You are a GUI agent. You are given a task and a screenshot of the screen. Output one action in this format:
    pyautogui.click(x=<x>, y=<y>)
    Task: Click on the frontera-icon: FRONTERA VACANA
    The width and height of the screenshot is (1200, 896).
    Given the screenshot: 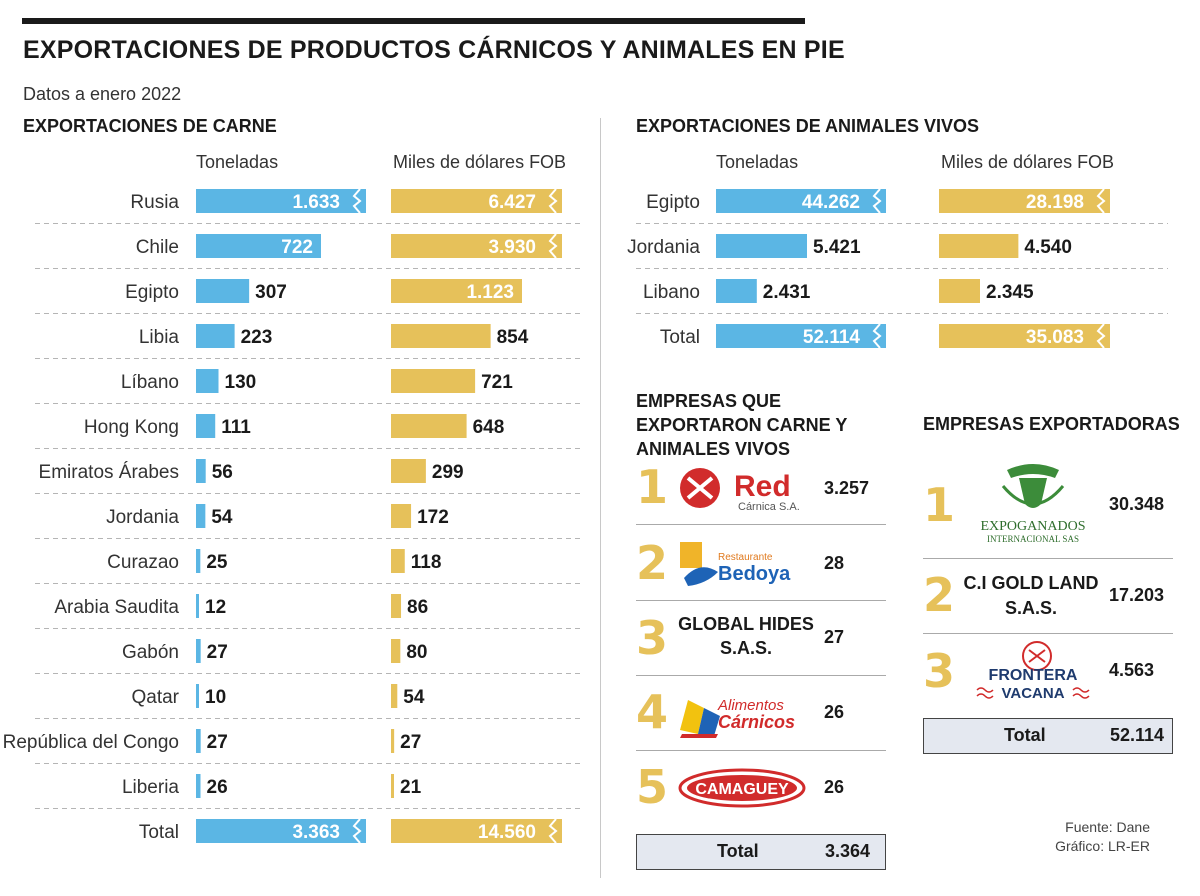 What is the action you would take?
    pyautogui.click(x=1033, y=671)
    